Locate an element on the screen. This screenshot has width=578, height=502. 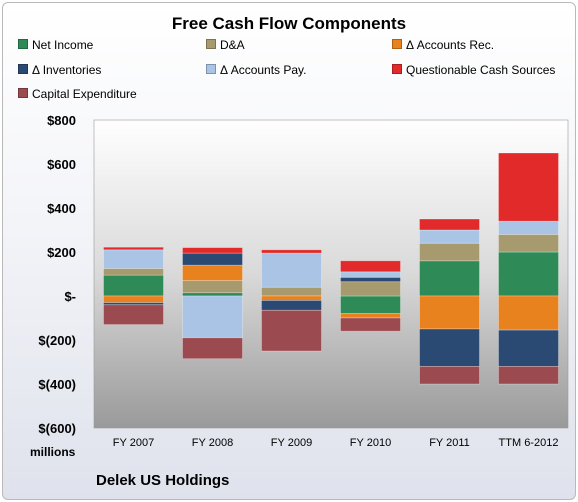
y-tick-label: $(600) is located at coordinates (57, 428).